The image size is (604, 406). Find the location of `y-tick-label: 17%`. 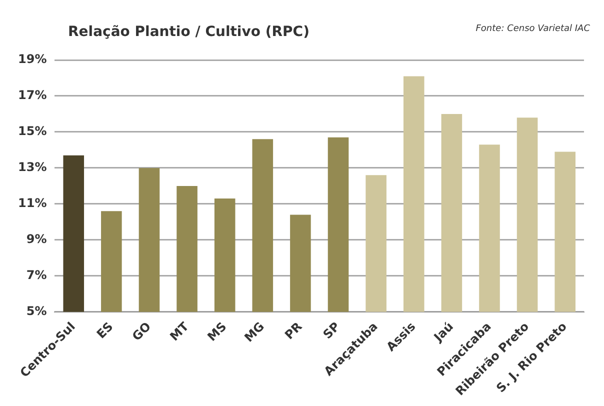

y-tick-label: 17% is located at coordinates (32, 95).